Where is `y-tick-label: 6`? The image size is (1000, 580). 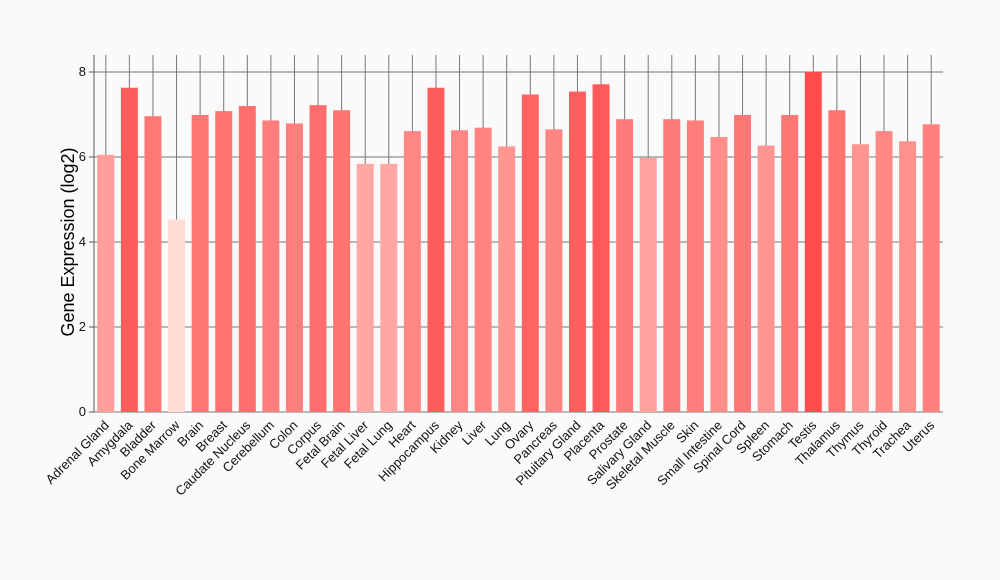
y-tick-label: 6 is located at coordinates (82, 156).